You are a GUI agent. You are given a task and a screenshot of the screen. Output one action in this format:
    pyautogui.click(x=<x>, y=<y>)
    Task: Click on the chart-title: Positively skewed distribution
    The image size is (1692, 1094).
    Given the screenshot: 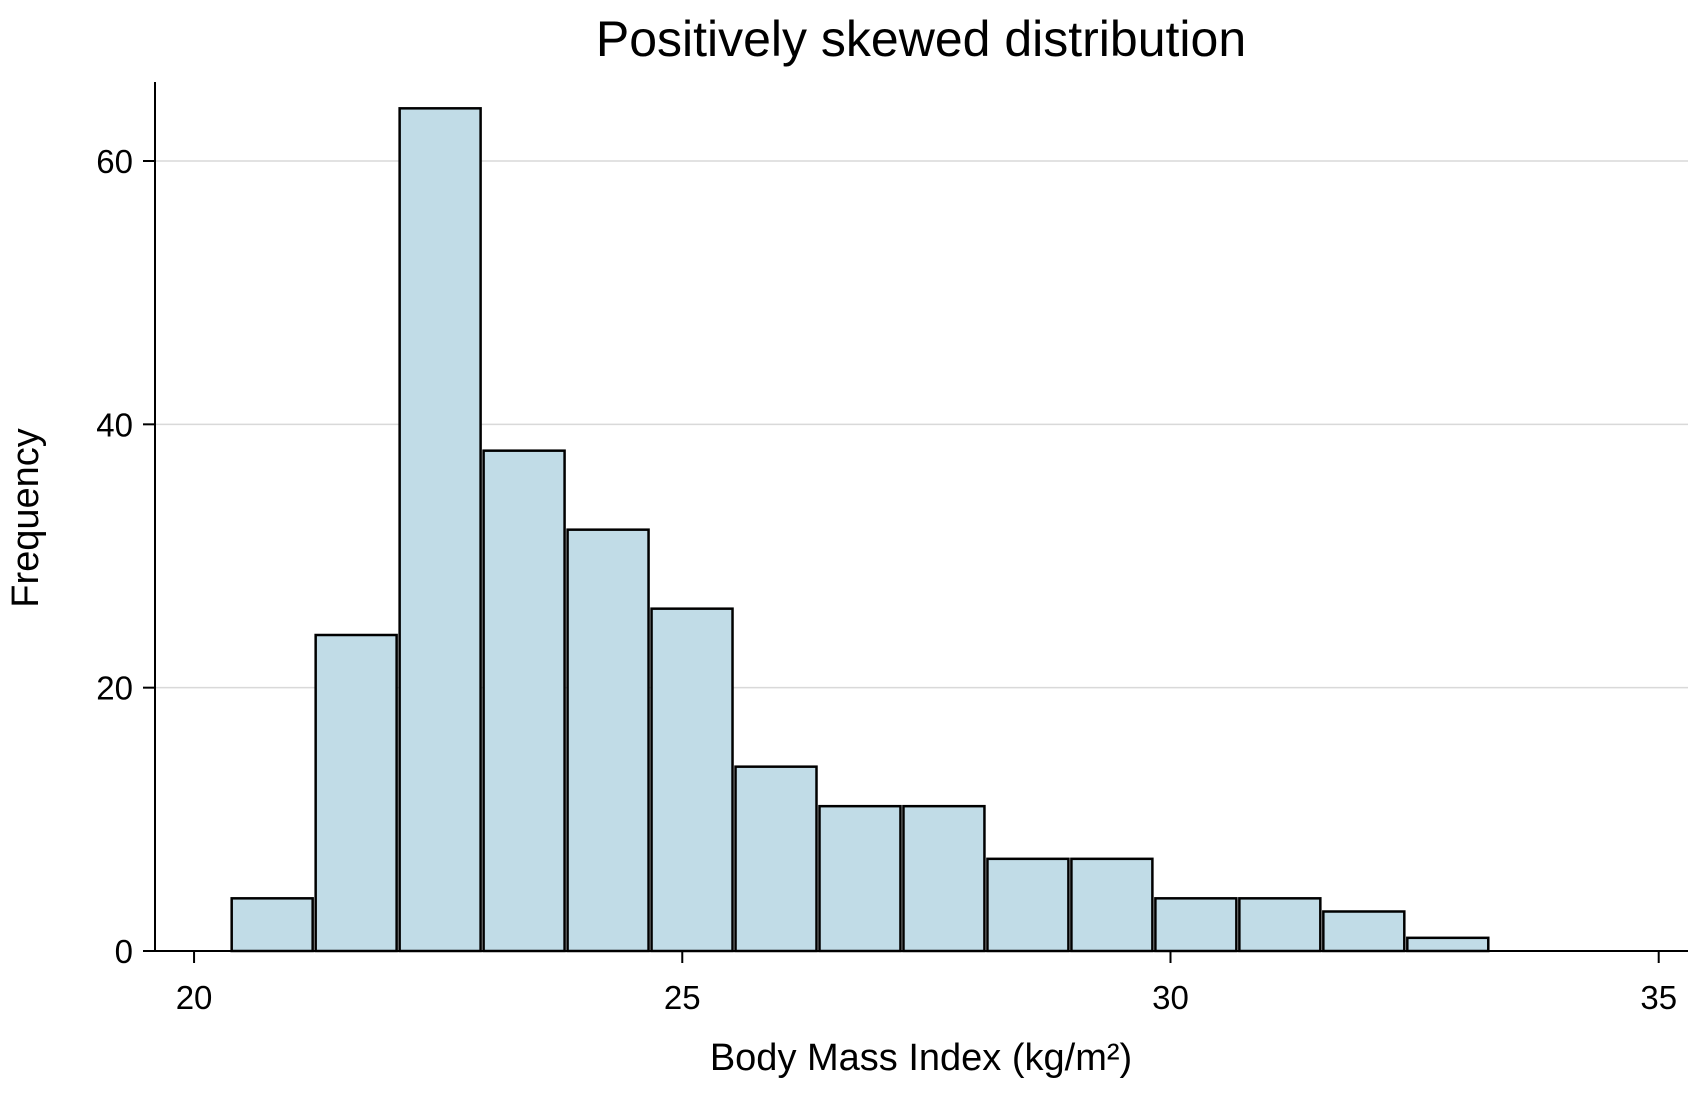 What is the action you would take?
    pyautogui.click(x=921, y=39)
    